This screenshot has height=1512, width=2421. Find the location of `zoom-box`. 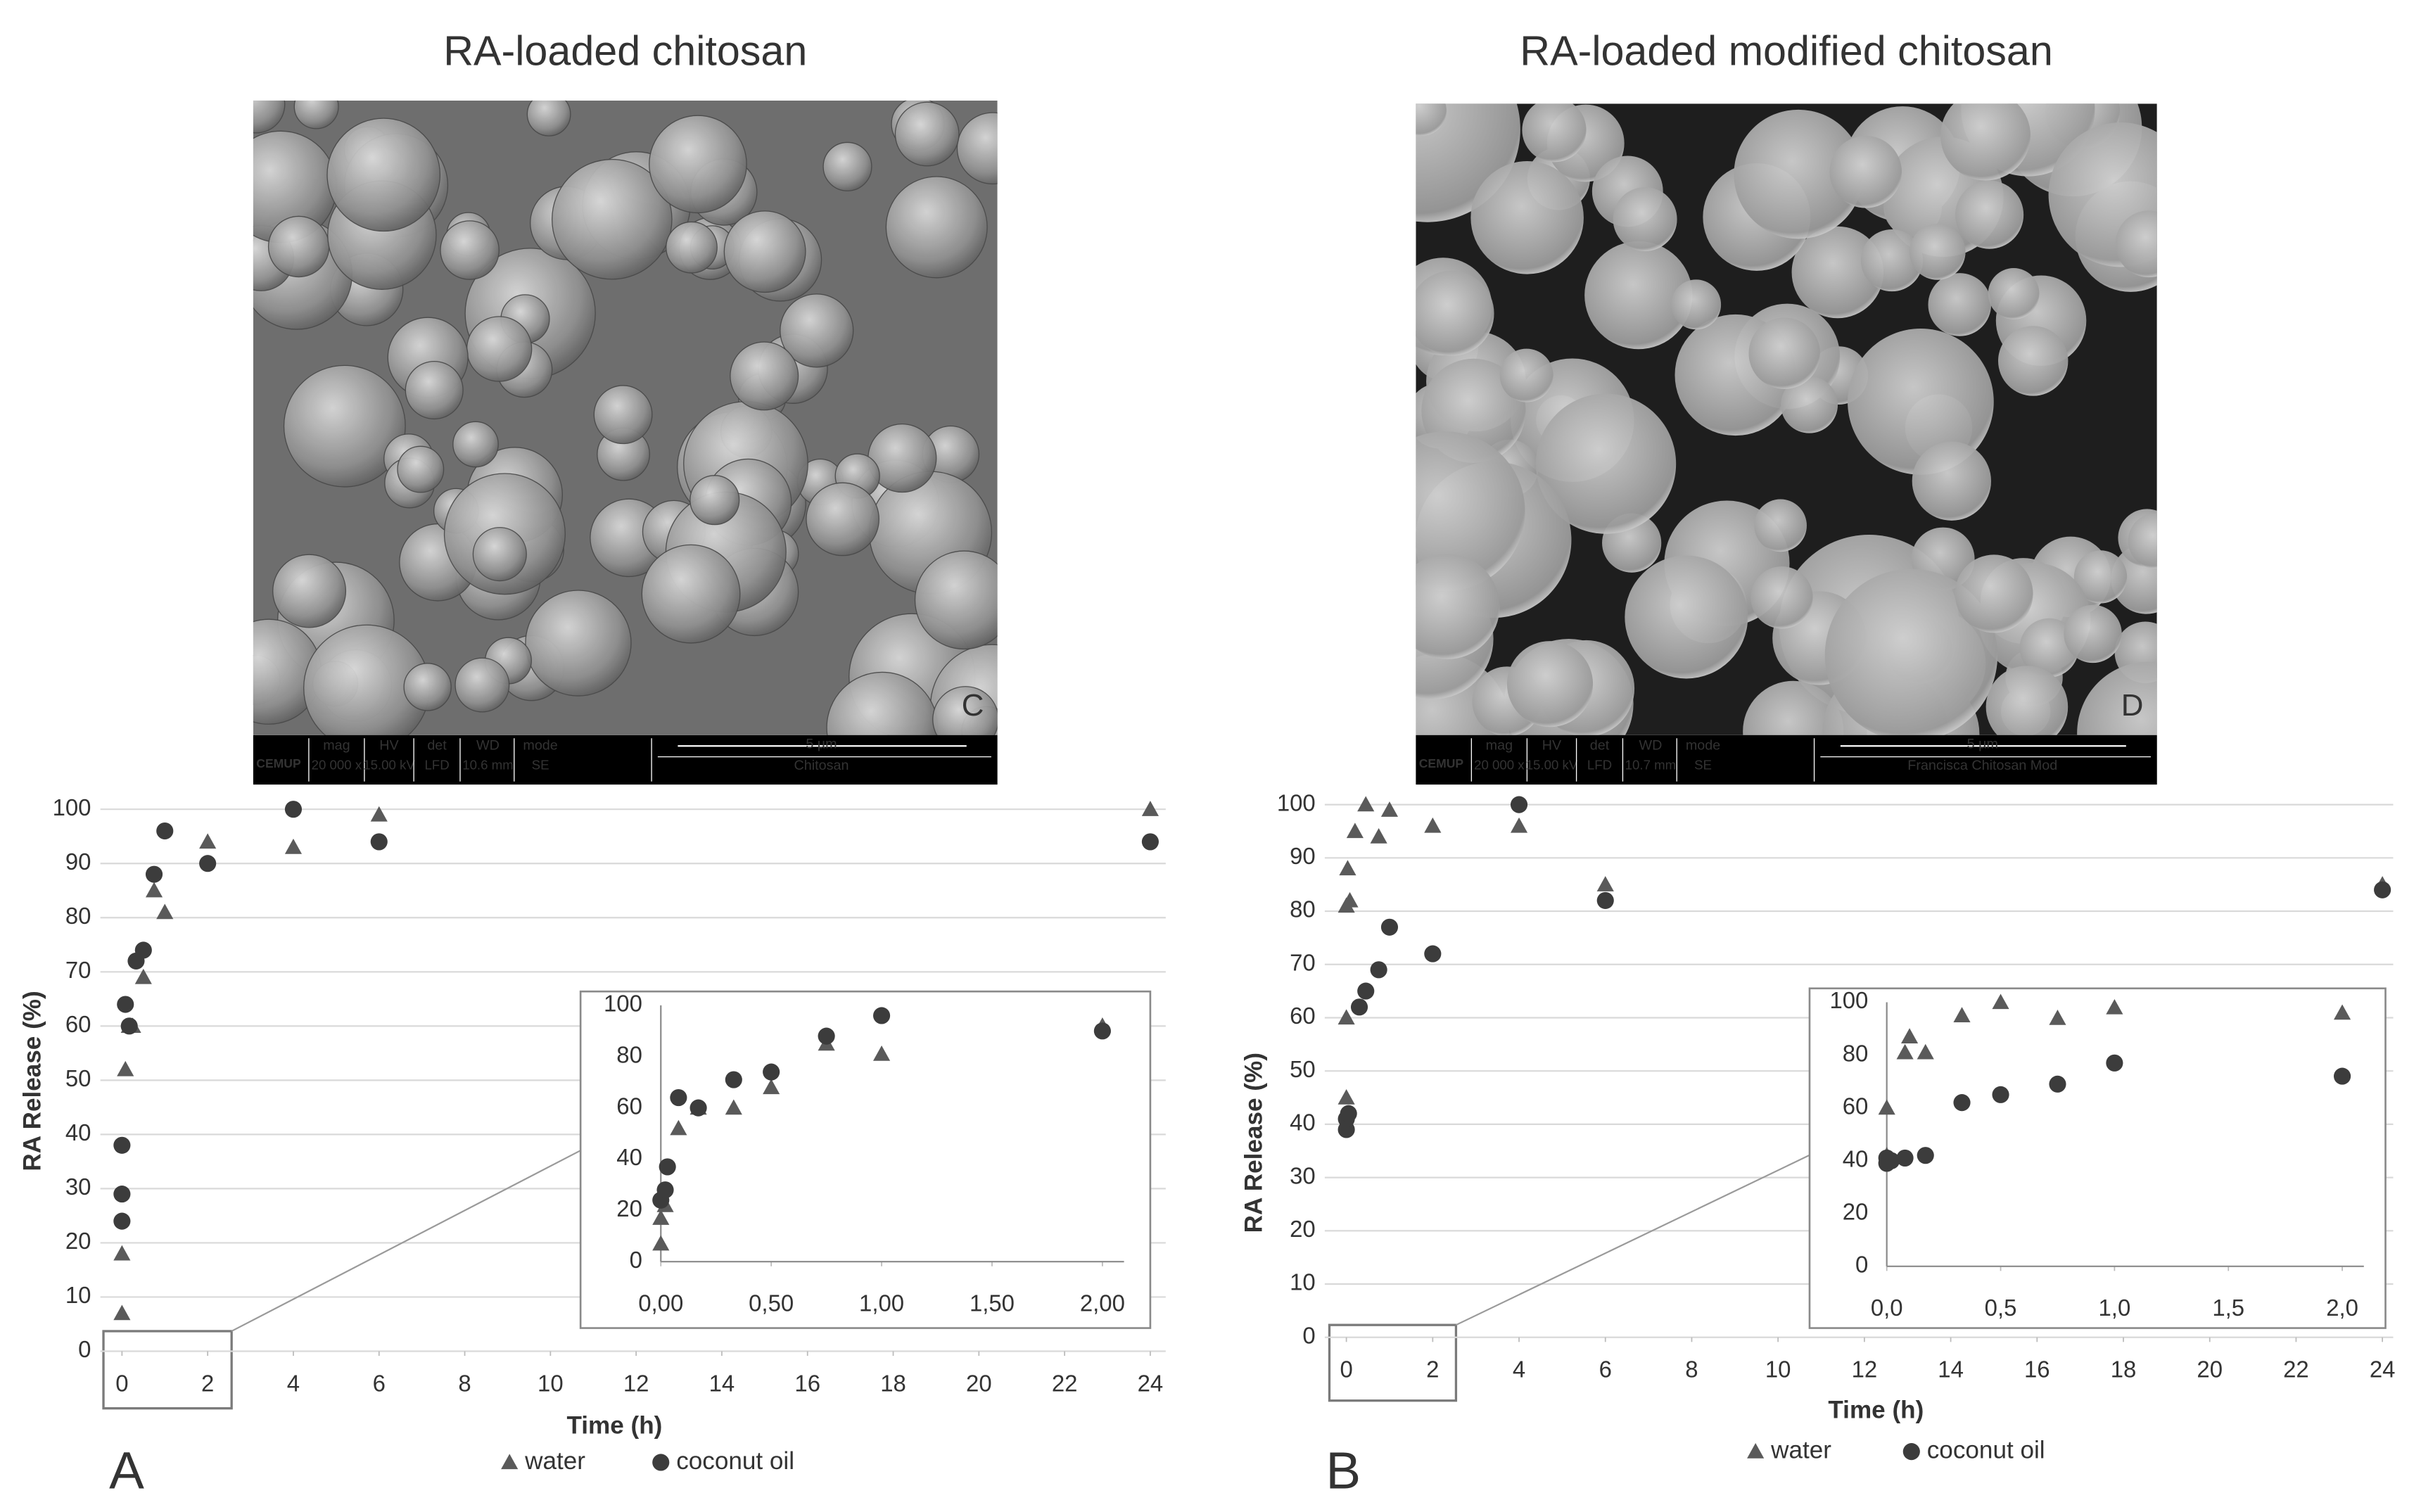

zoom-box is located at coordinates (167, 1370).